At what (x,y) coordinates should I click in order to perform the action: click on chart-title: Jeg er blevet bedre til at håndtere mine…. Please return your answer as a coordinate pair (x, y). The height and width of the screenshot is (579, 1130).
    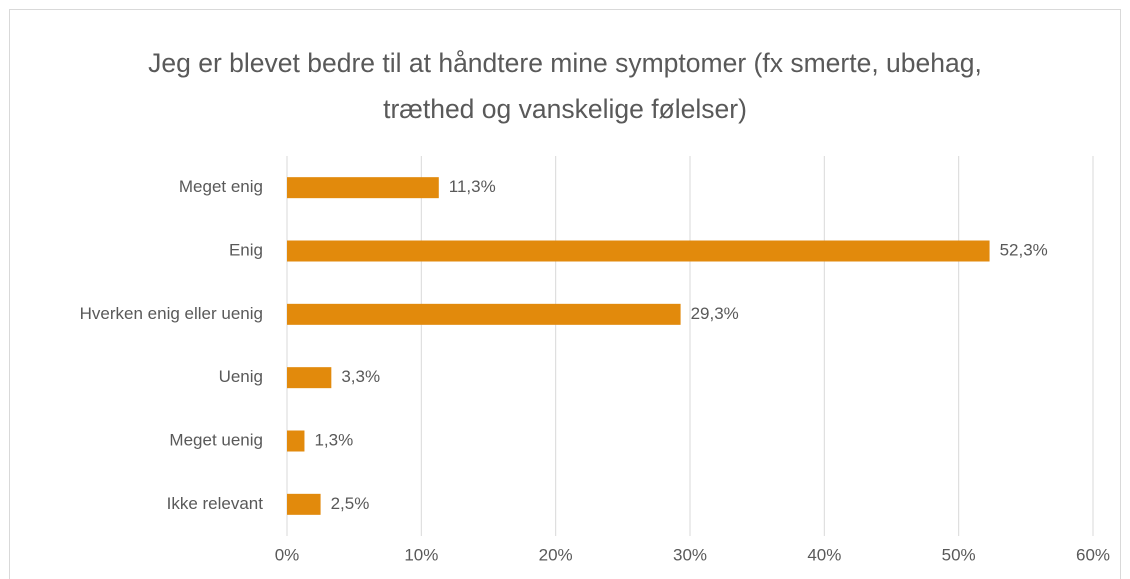
    Looking at the image, I should click on (565, 86).